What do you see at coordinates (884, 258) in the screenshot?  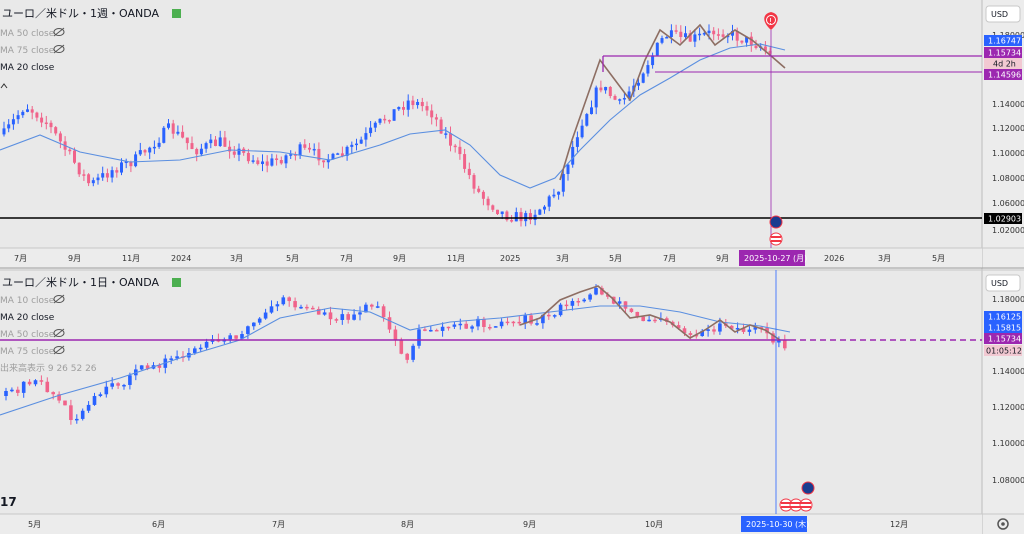 I see `time-tick: 3月` at bounding box center [884, 258].